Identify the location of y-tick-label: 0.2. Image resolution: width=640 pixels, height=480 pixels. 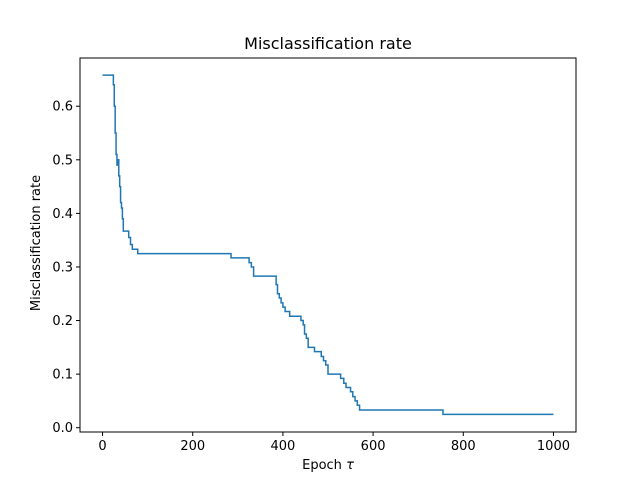
(62, 321).